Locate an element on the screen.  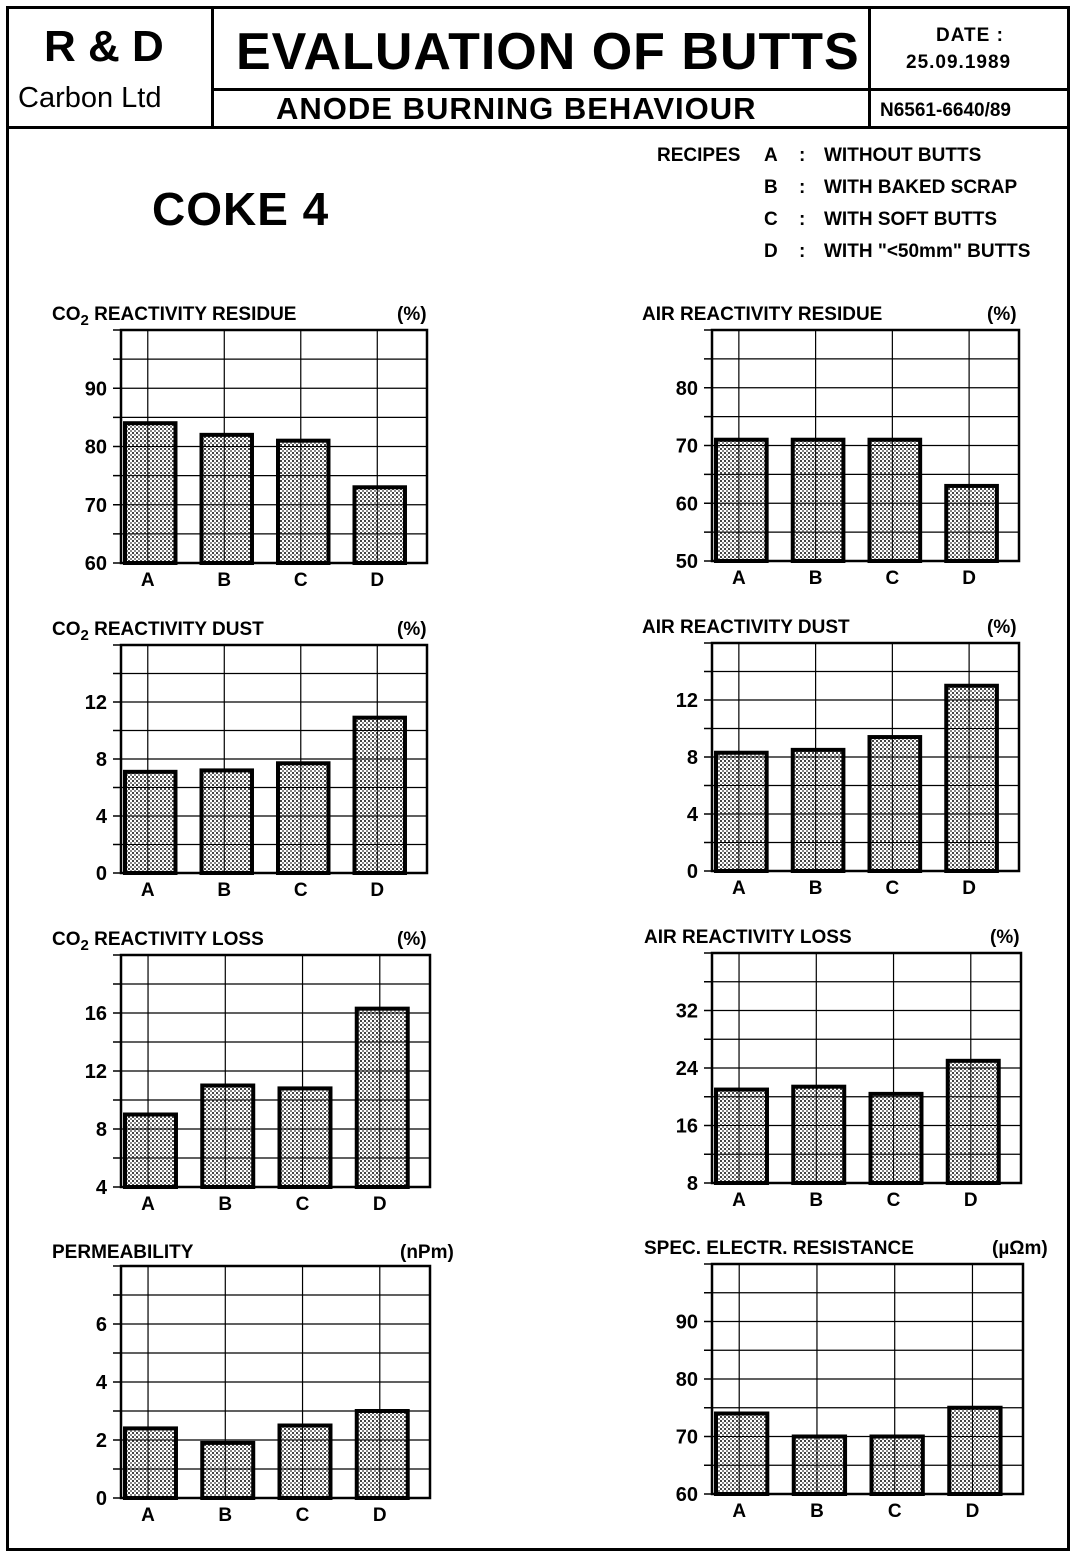
legend-sep-c: : is located at coordinates (802, 219).